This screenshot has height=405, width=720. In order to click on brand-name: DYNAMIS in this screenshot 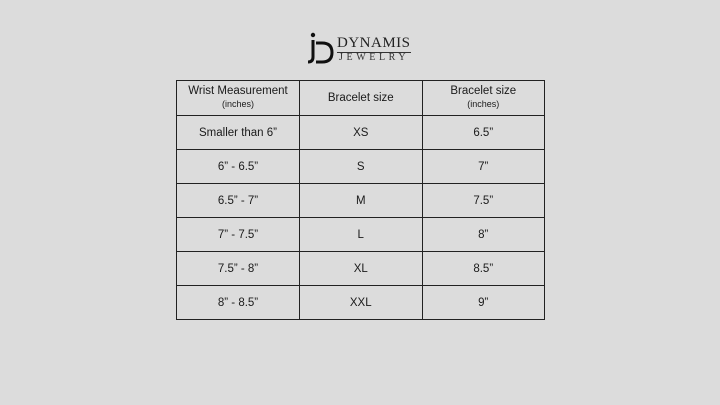, I will do `click(374, 44)`.